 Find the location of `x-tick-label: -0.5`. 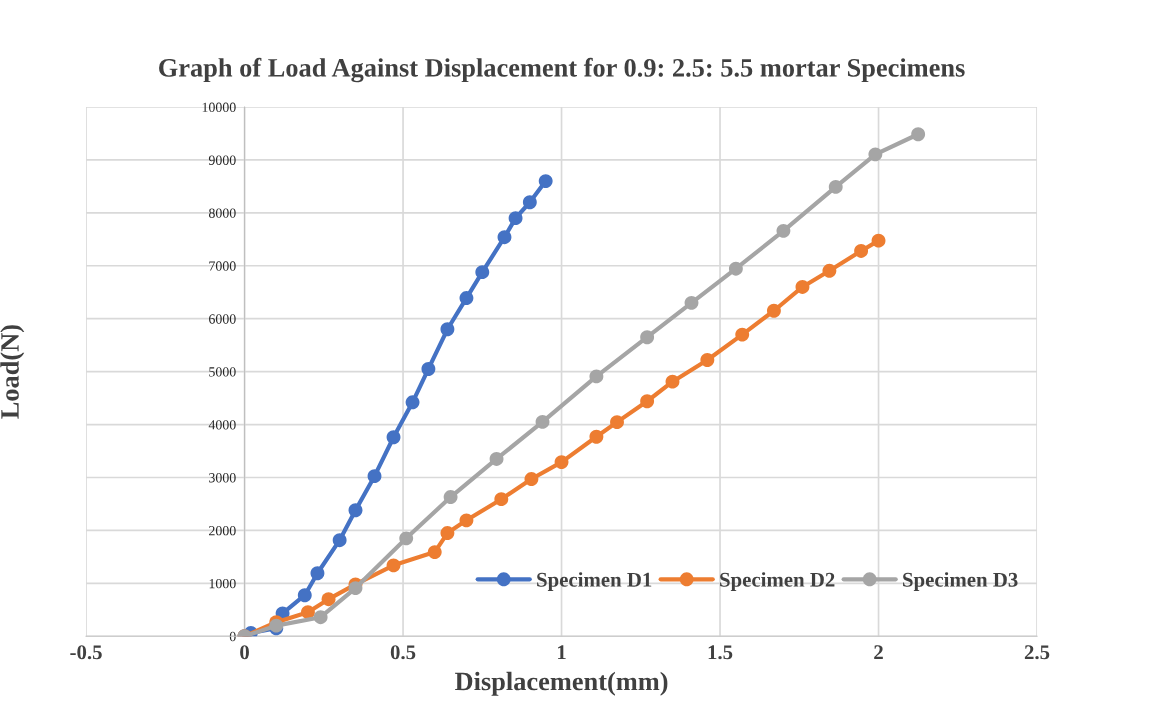

x-tick-label: -0.5 is located at coordinates (86, 652).